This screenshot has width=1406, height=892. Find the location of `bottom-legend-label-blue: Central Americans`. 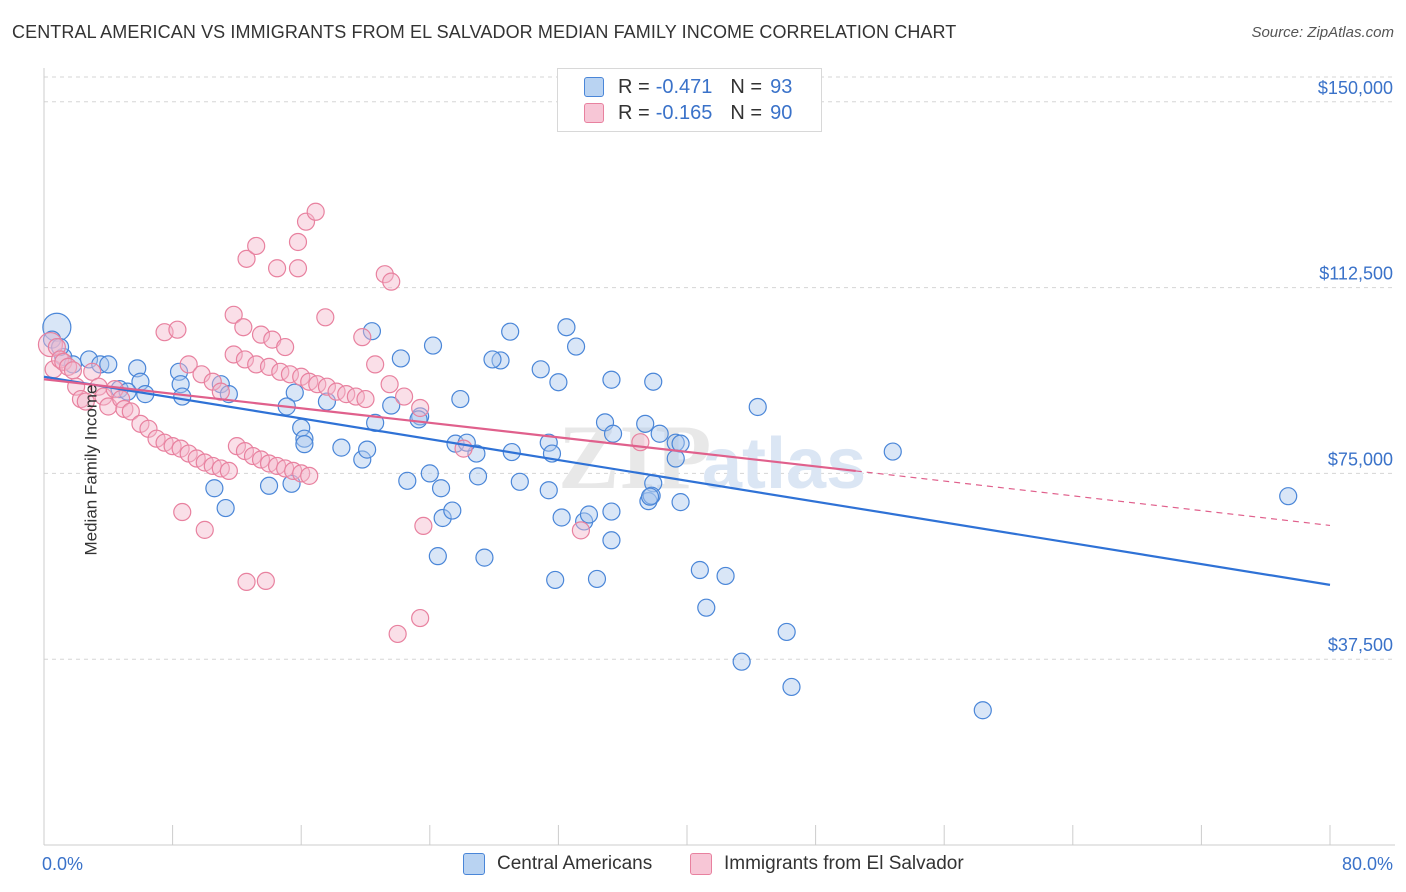

bottom-legend-label-blue: Central Americans is located at coordinates (575, 863).